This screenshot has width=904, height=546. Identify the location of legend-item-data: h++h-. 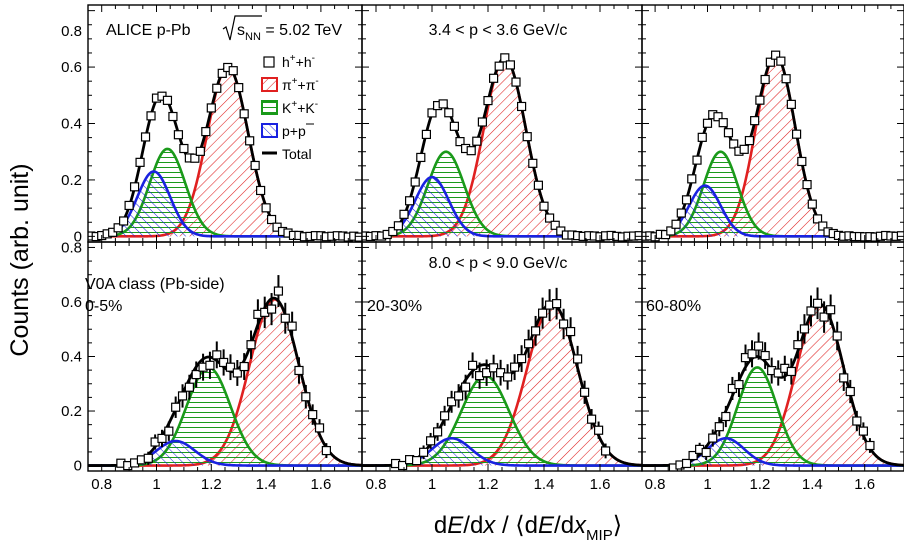
(289, 61).